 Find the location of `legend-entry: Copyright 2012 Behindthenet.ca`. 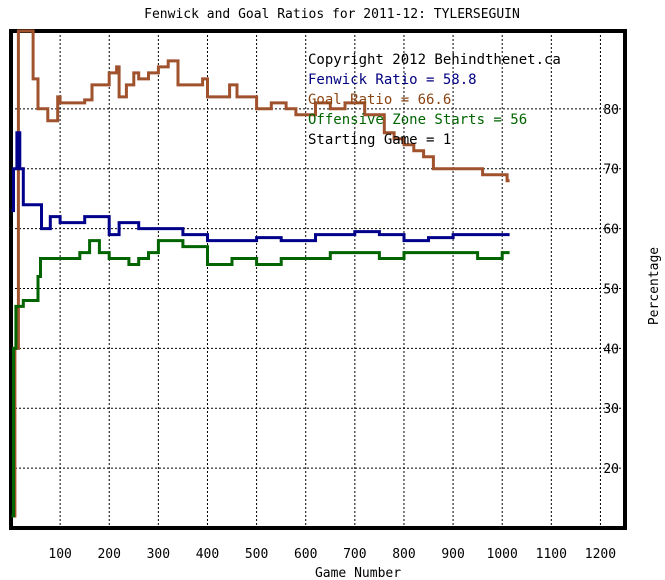

legend-entry: Copyright 2012 Behindthenet.ca is located at coordinates (434, 60).